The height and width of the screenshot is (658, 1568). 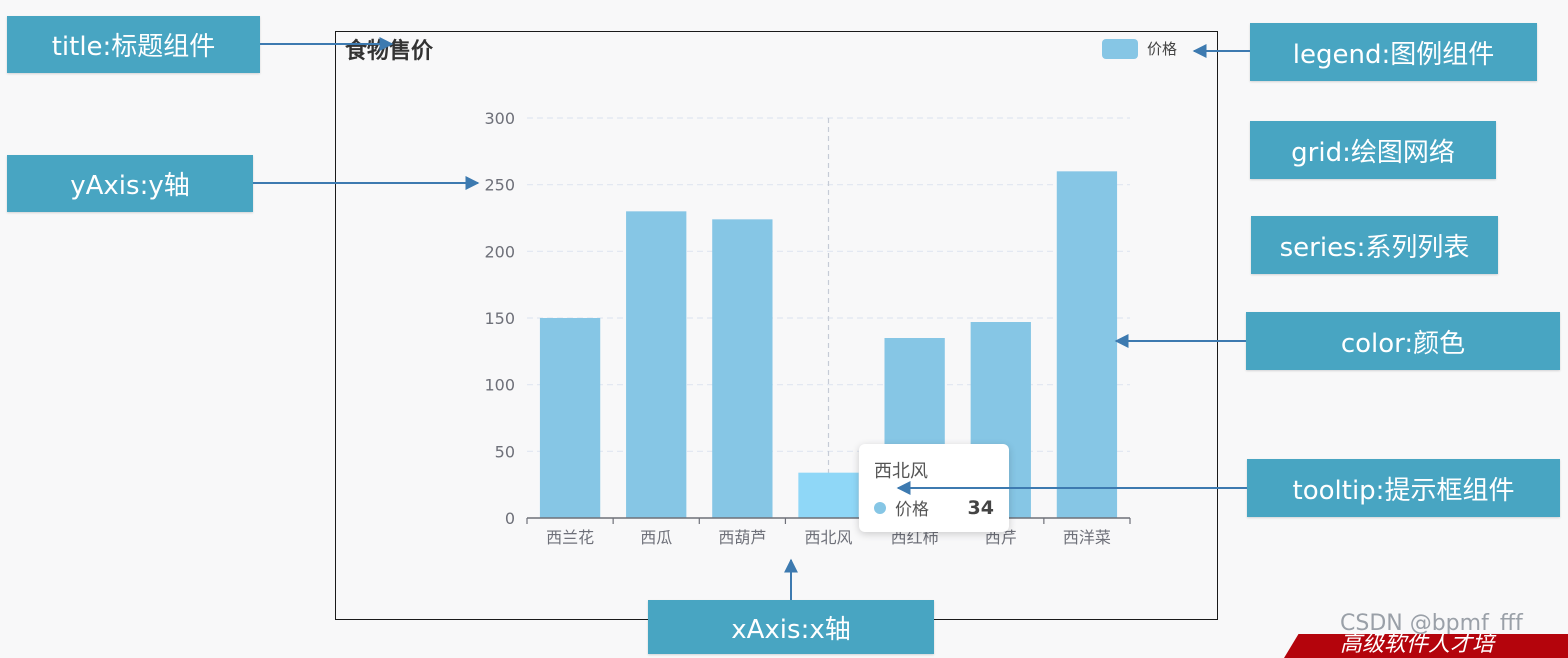 I want to click on legend-swatch, so click(x=1120, y=48).